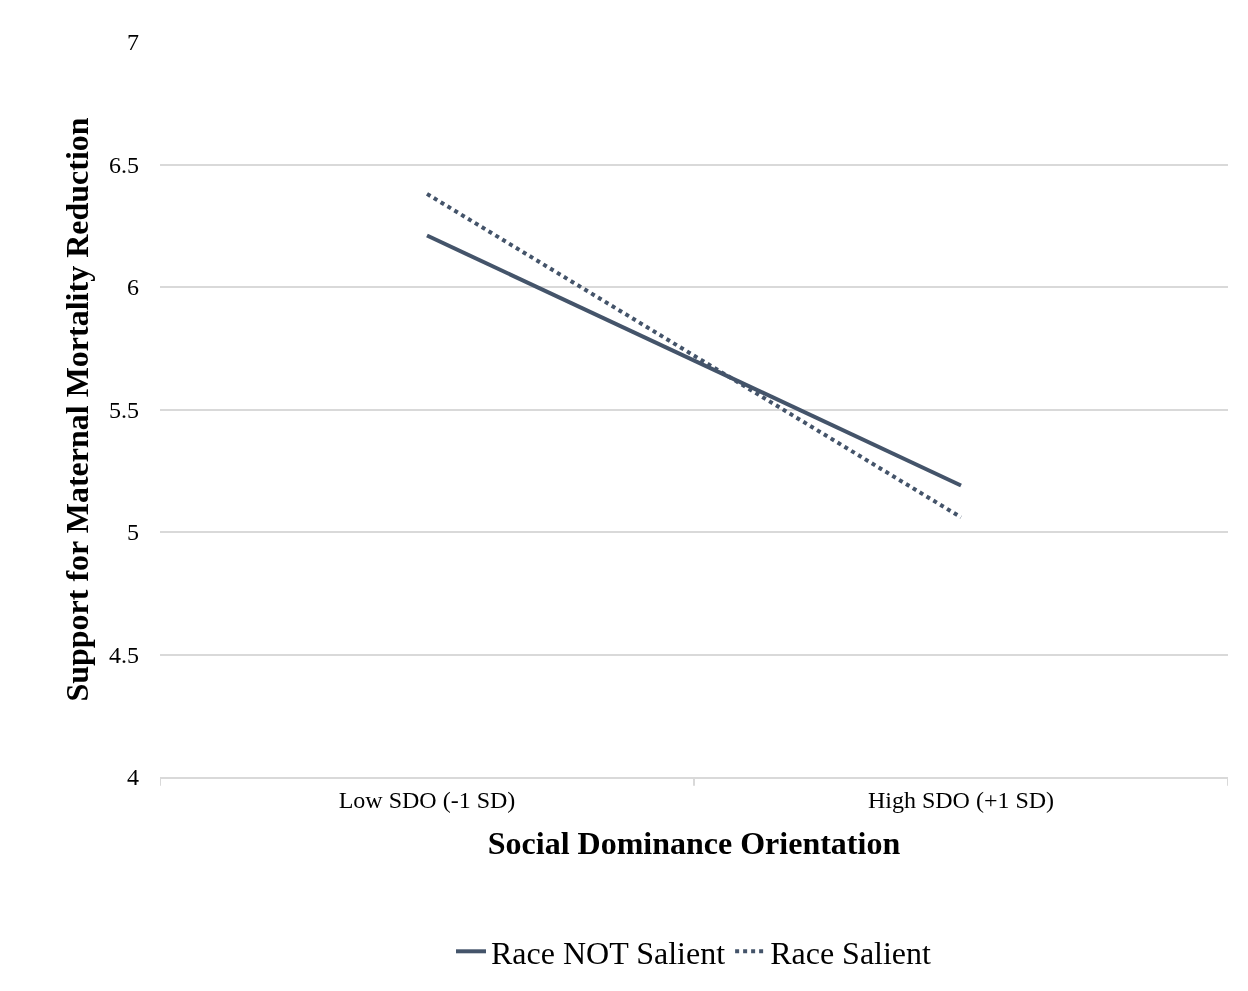  I want to click on x-tick-label: High SDO (+1 SD), so click(961, 799).